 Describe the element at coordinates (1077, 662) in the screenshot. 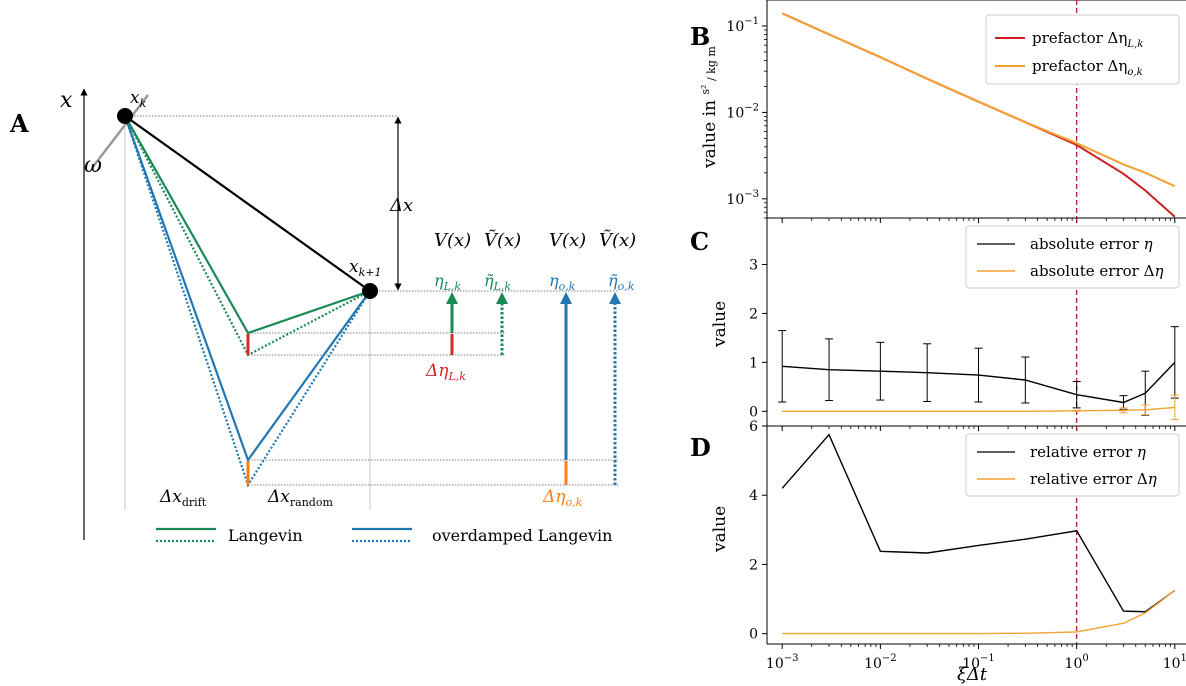

I see `panel-d-xtick-label: 10⁰` at that location.